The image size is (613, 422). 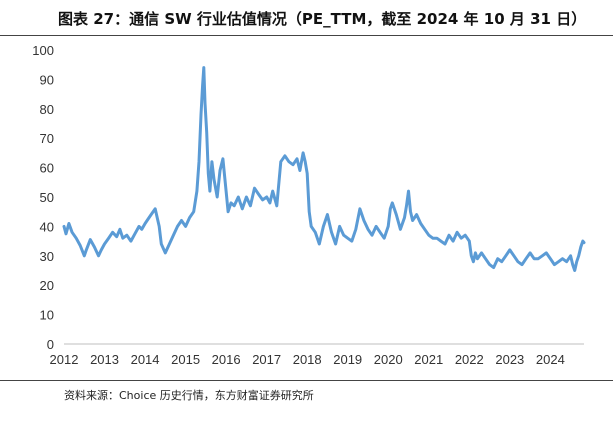 What do you see at coordinates (47, 168) in the screenshot?
I see `y-tick-label: 60` at bounding box center [47, 168].